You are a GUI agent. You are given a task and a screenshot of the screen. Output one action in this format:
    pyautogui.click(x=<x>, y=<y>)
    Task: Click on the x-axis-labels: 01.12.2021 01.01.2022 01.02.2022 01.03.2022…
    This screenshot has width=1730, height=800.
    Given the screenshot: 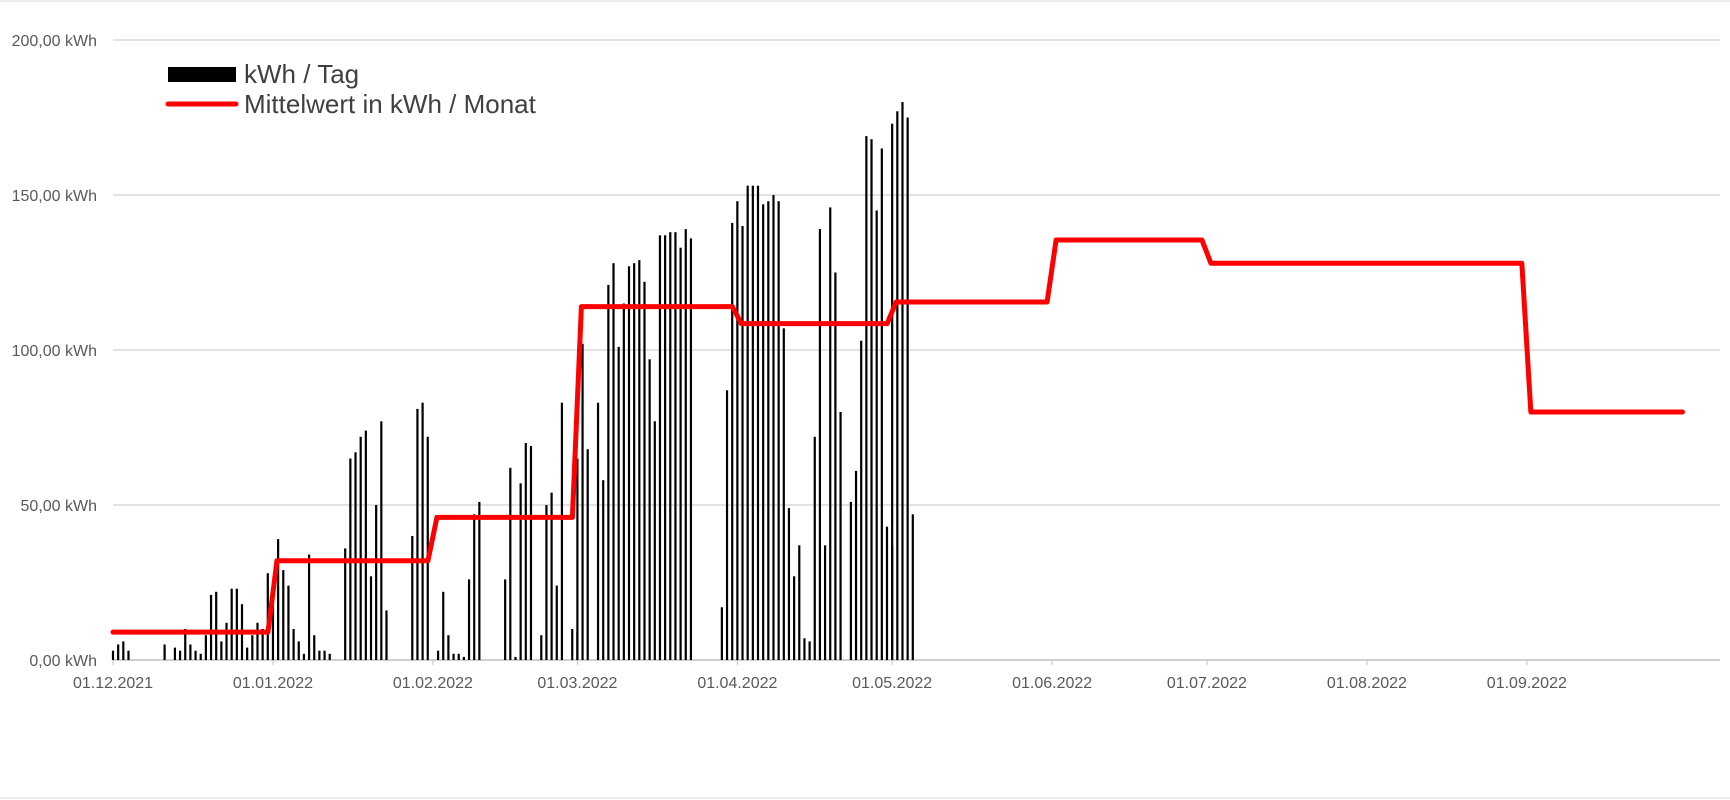 What is the action you would take?
    pyautogui.click(x=820, y=676)
    